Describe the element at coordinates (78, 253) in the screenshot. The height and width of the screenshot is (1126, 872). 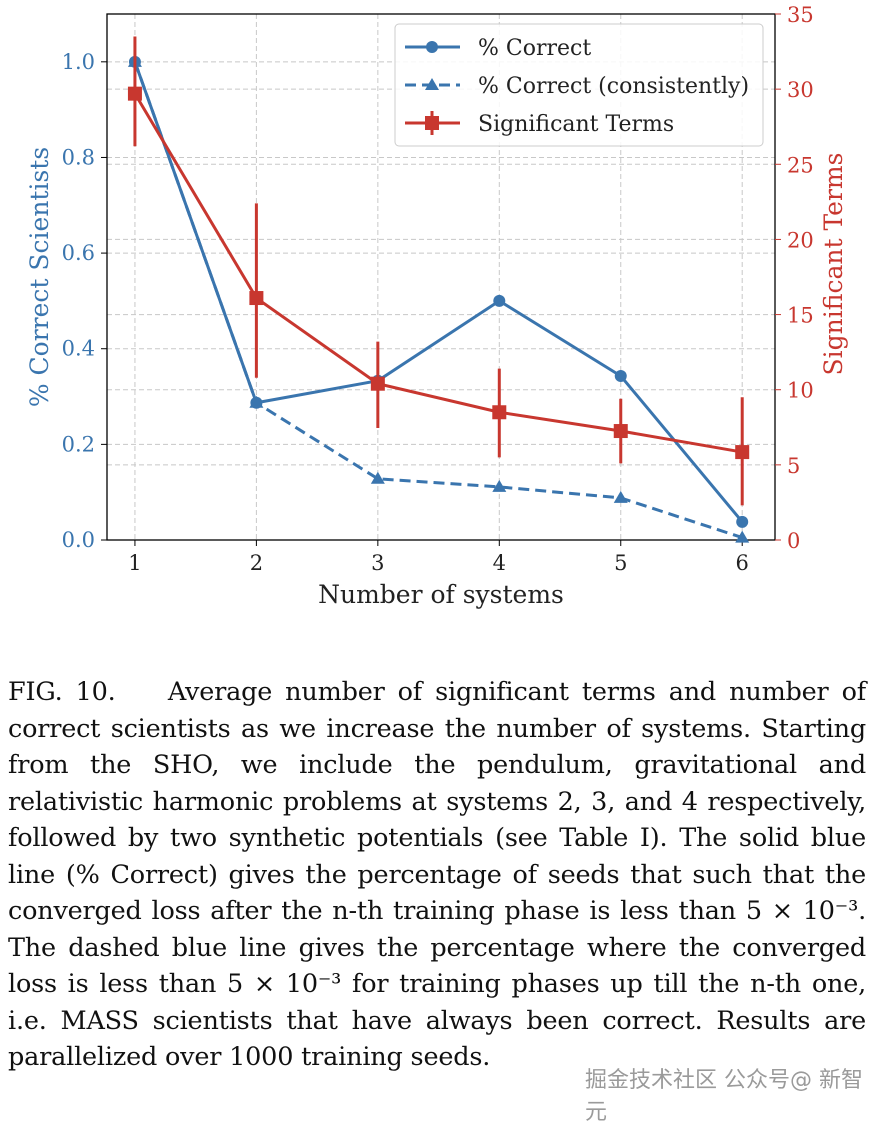
I see `y-left-tick-label: 0.6` at that location.